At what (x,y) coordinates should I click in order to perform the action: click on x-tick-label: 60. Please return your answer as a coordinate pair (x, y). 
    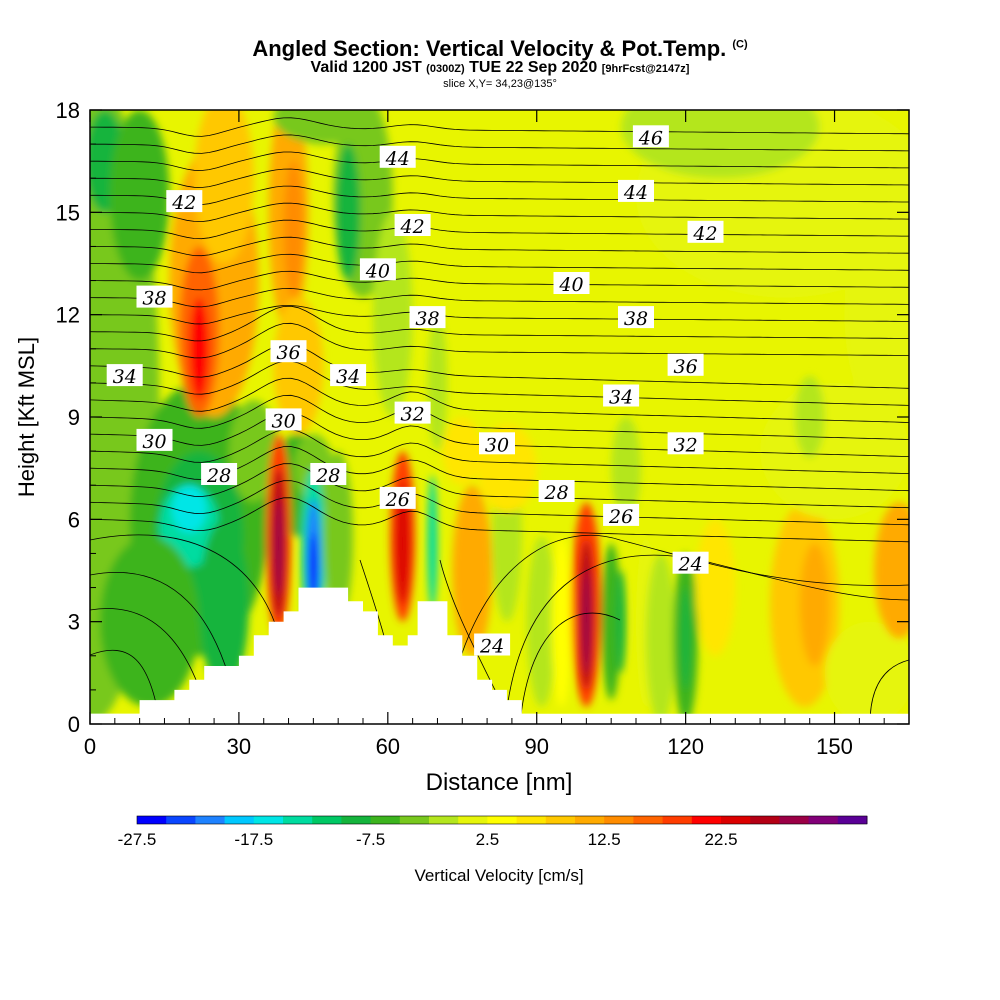
    Looking at the image, I should click on (388, 746).